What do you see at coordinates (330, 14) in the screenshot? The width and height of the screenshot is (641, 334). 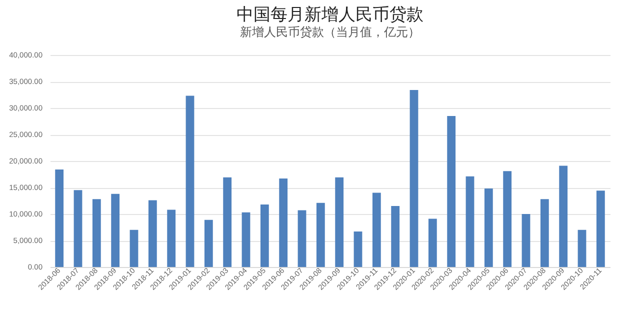 I see `chart-title: 中国每月新增人民币贷款` at bounding box center [330, 14].